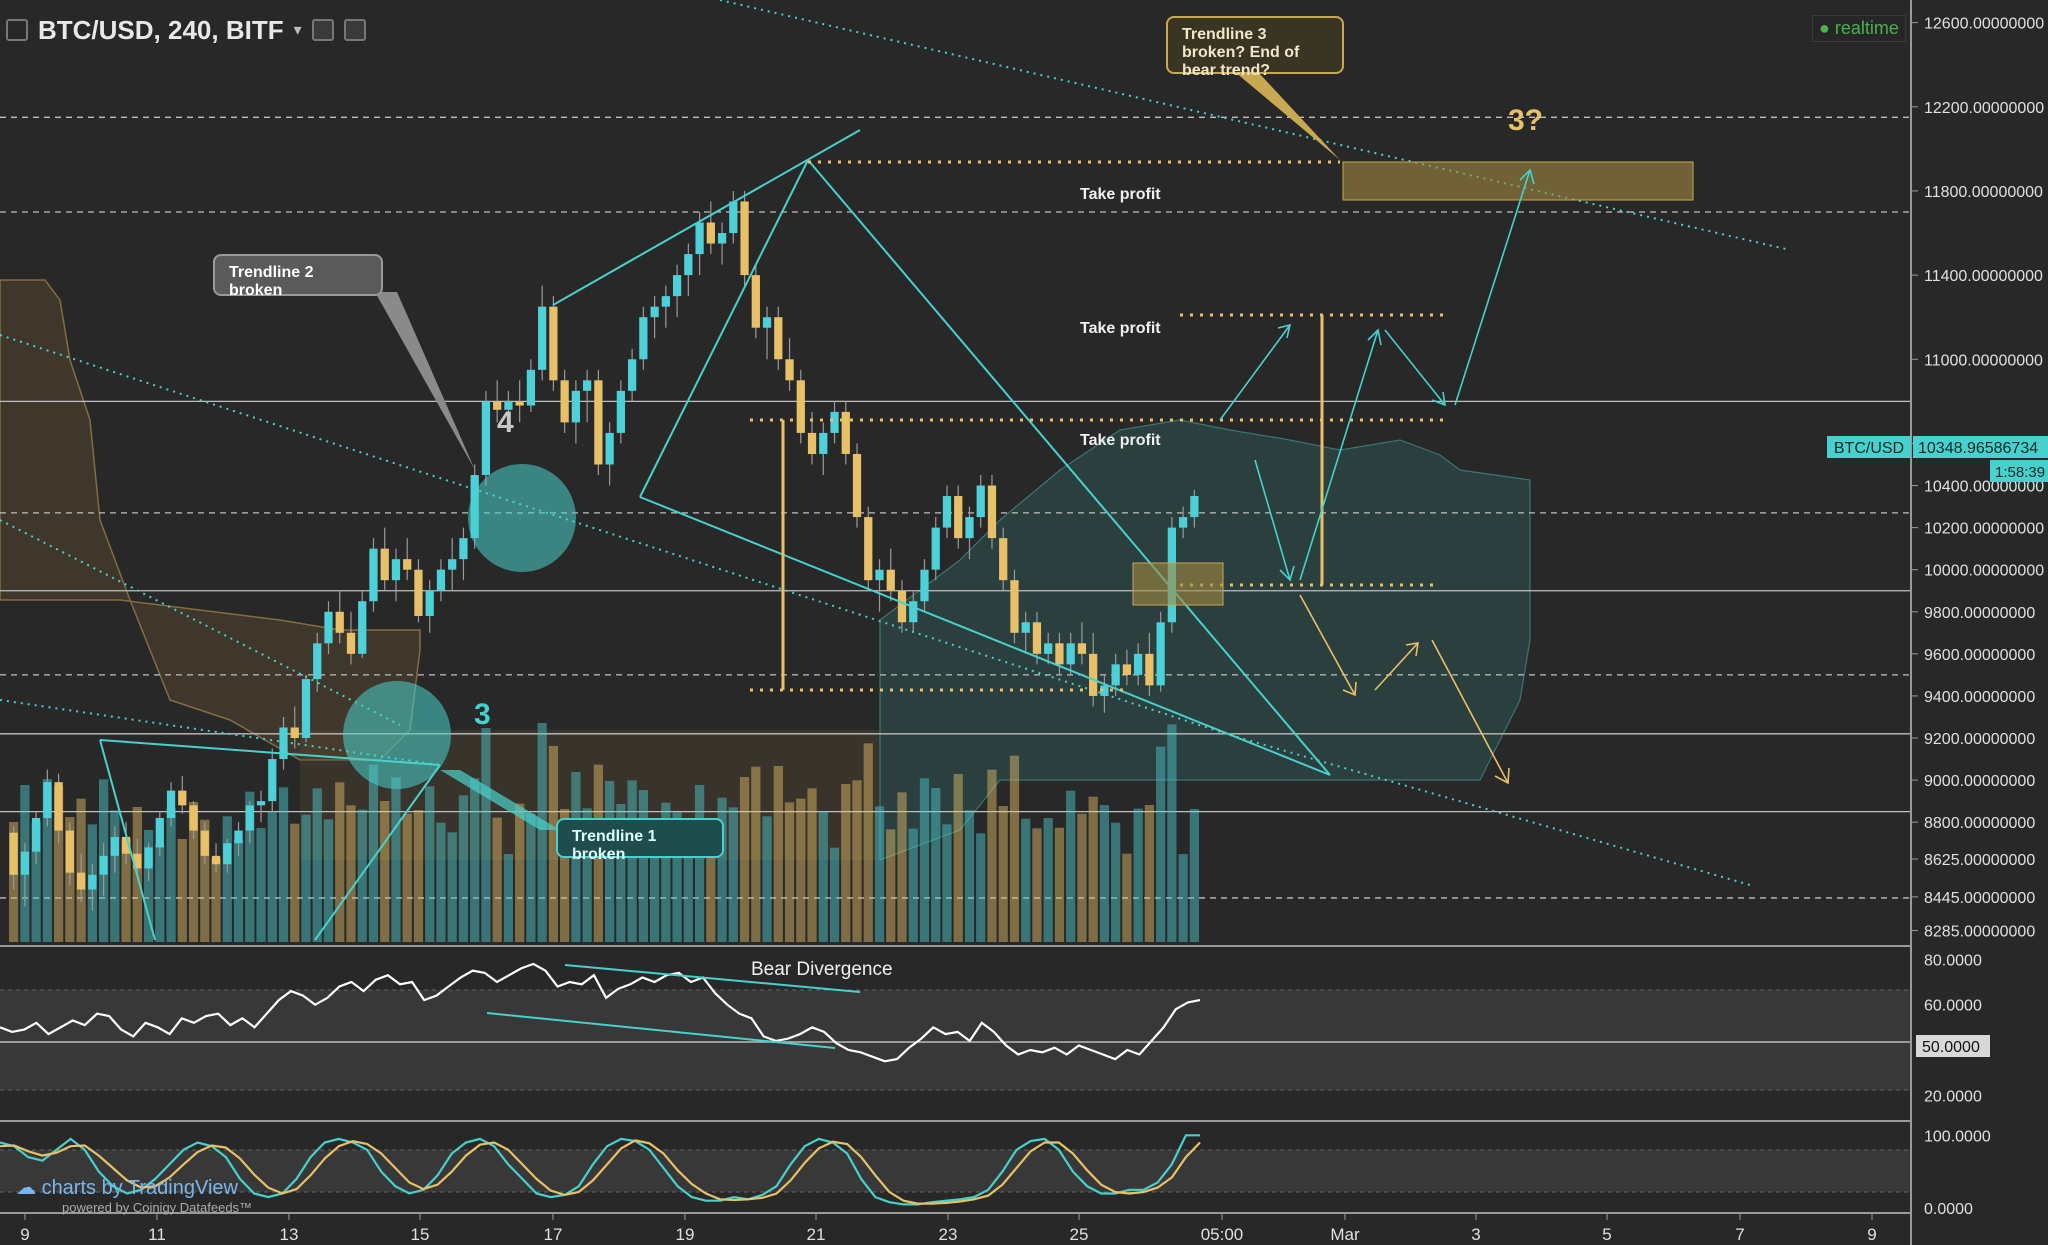  What do you see at coordinates (161, 29) in the screenshot?
I see `symbol-title: BTC/USD, 240, BITF` at bounding box center [161, 29].